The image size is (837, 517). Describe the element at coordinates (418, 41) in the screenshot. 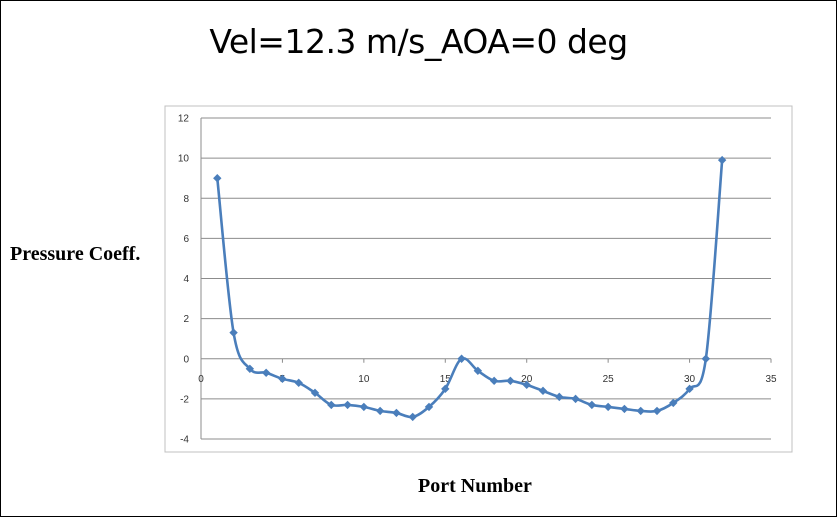

I see `chart-title: Vel=12.3 m/s_AOA=0 deg` at that location.